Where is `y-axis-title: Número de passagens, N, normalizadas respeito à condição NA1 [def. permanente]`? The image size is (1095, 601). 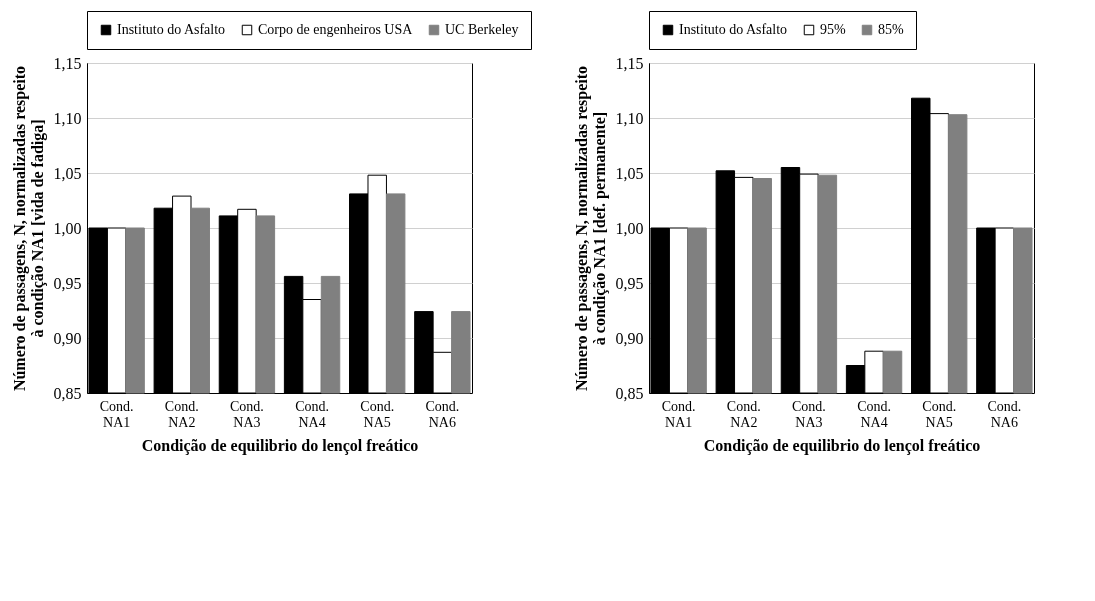
y-axis-title: Número de passagens, N, normalizadas respeito à condição NA1 [def. permanente] is located at coordinates (590, 228).